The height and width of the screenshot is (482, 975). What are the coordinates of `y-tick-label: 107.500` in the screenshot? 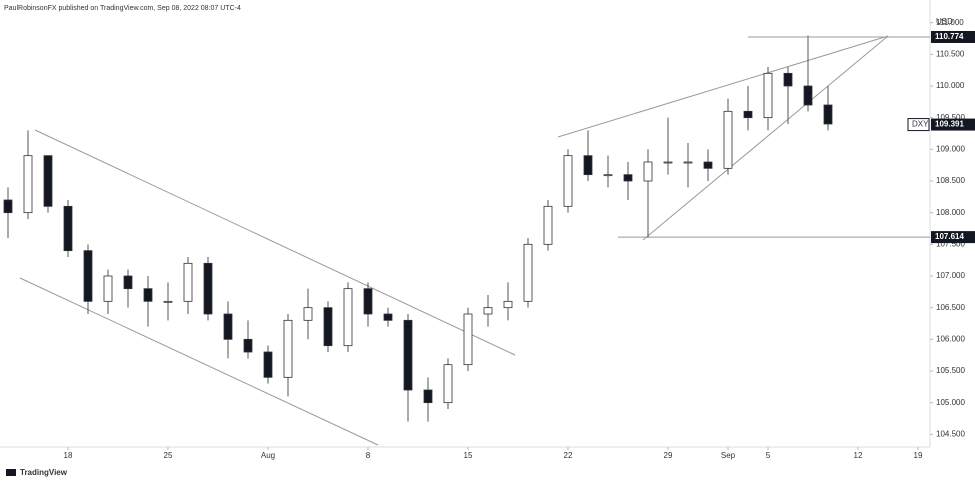 It's located at (950, 243).